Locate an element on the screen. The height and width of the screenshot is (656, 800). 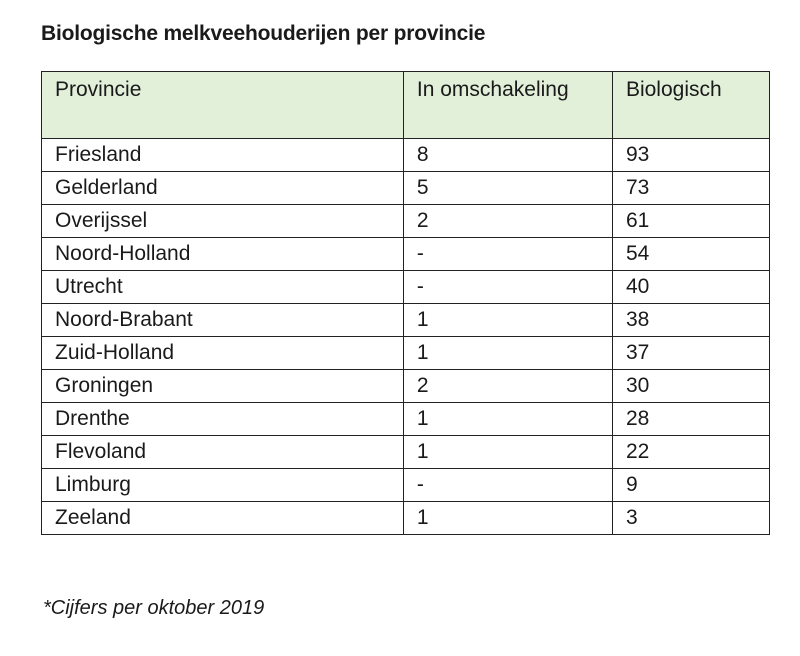
table-header-row: Provincie In omschakeling Biologisch is located at coordinates (406, 105).